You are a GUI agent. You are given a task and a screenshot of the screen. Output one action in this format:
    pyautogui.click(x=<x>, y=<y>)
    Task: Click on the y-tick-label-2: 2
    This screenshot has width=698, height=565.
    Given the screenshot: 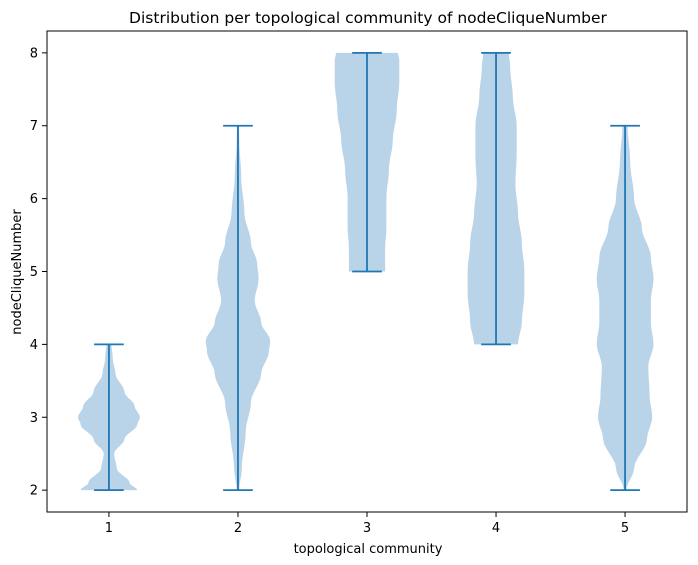 What is the action you would take?
    pyautogui.click(x=34, y=491)
    